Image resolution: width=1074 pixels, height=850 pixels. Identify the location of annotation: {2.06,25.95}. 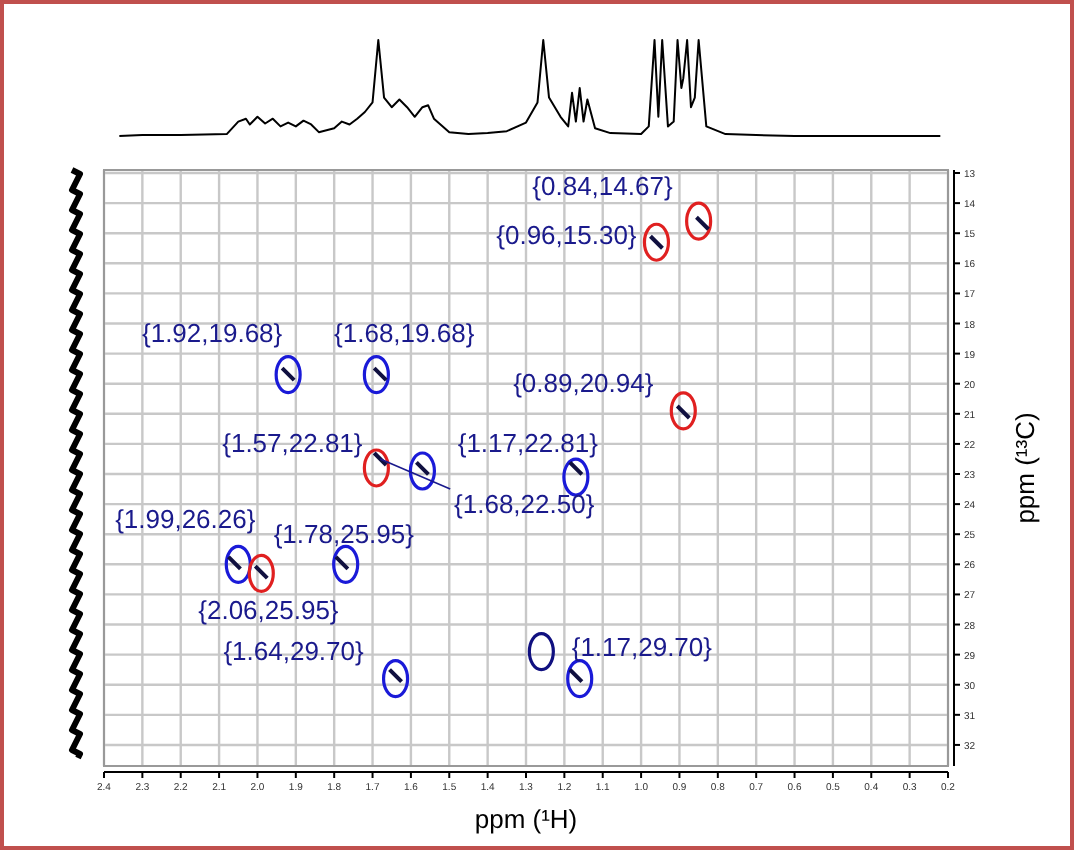
(269, 609).